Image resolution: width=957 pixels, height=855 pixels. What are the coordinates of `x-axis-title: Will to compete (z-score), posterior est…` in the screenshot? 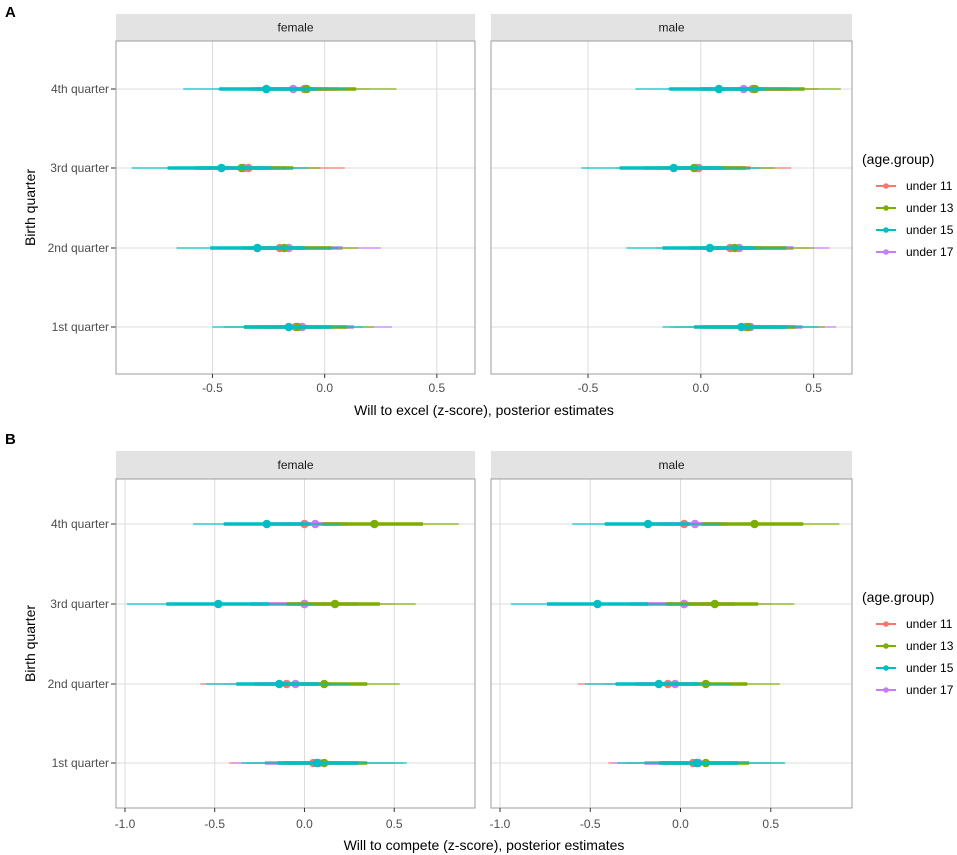 It's located at (484, 845).